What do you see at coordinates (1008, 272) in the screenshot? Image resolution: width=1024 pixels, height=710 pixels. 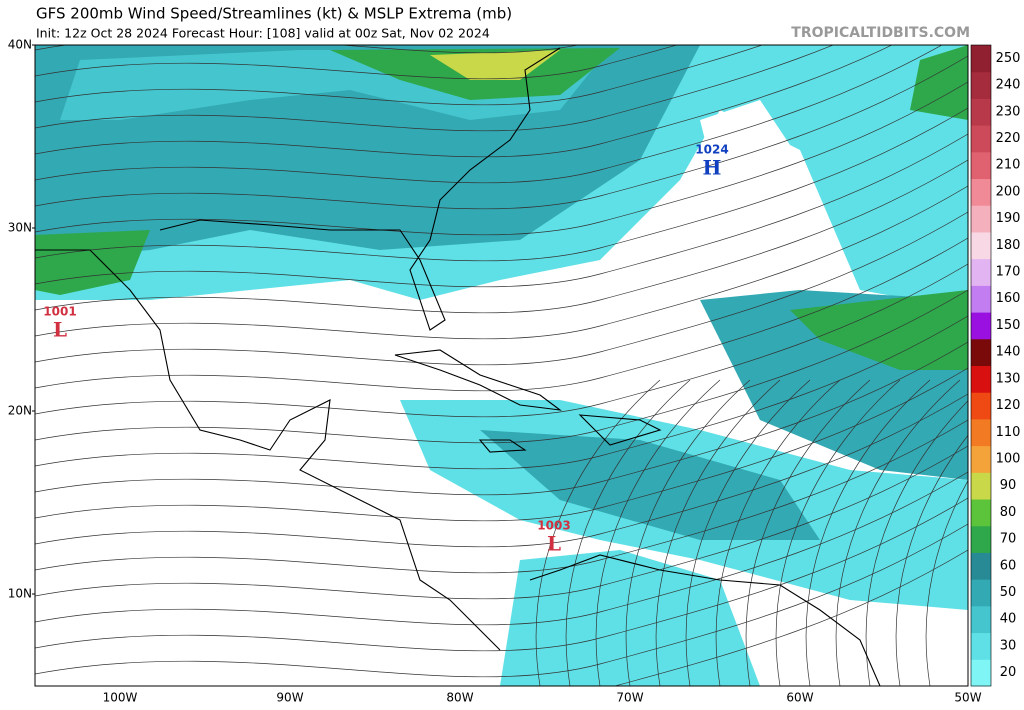 I see `colorbar-label: 170` at bounding box center [1008, 272].